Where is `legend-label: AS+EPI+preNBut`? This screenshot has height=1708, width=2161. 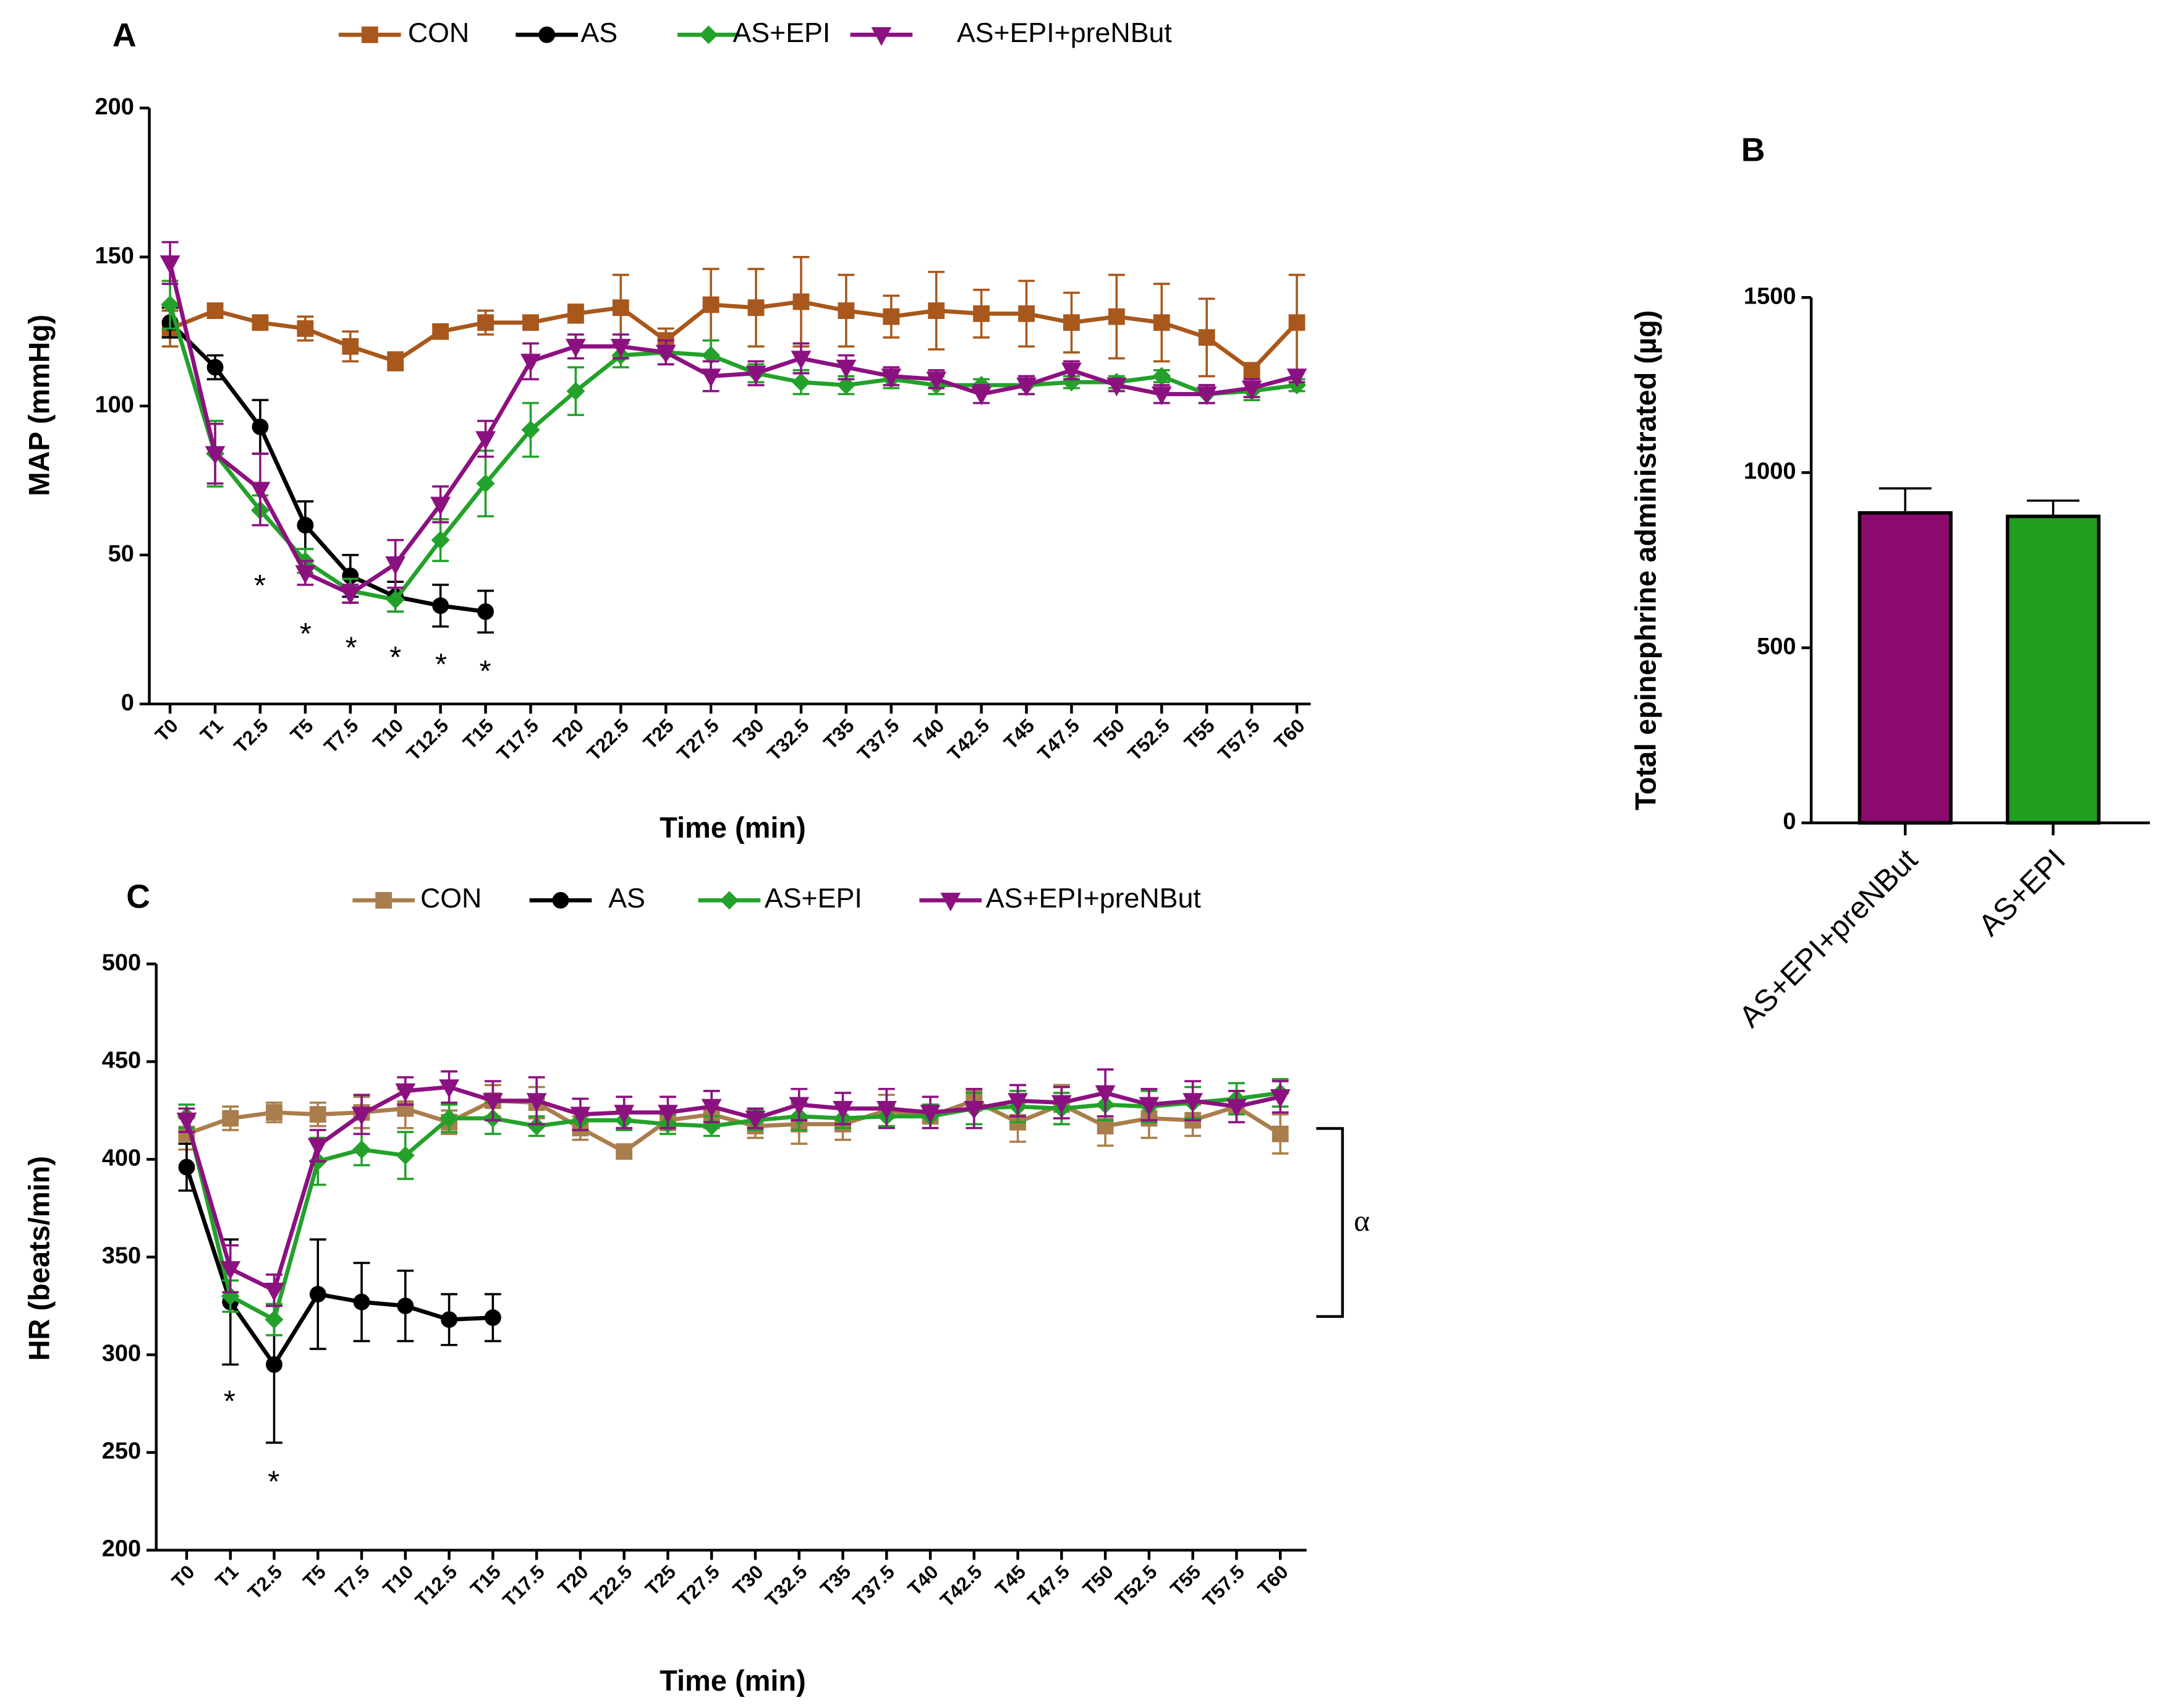 legend-label: AS+EPI+preNBut is located at coordinates (1065, 33).